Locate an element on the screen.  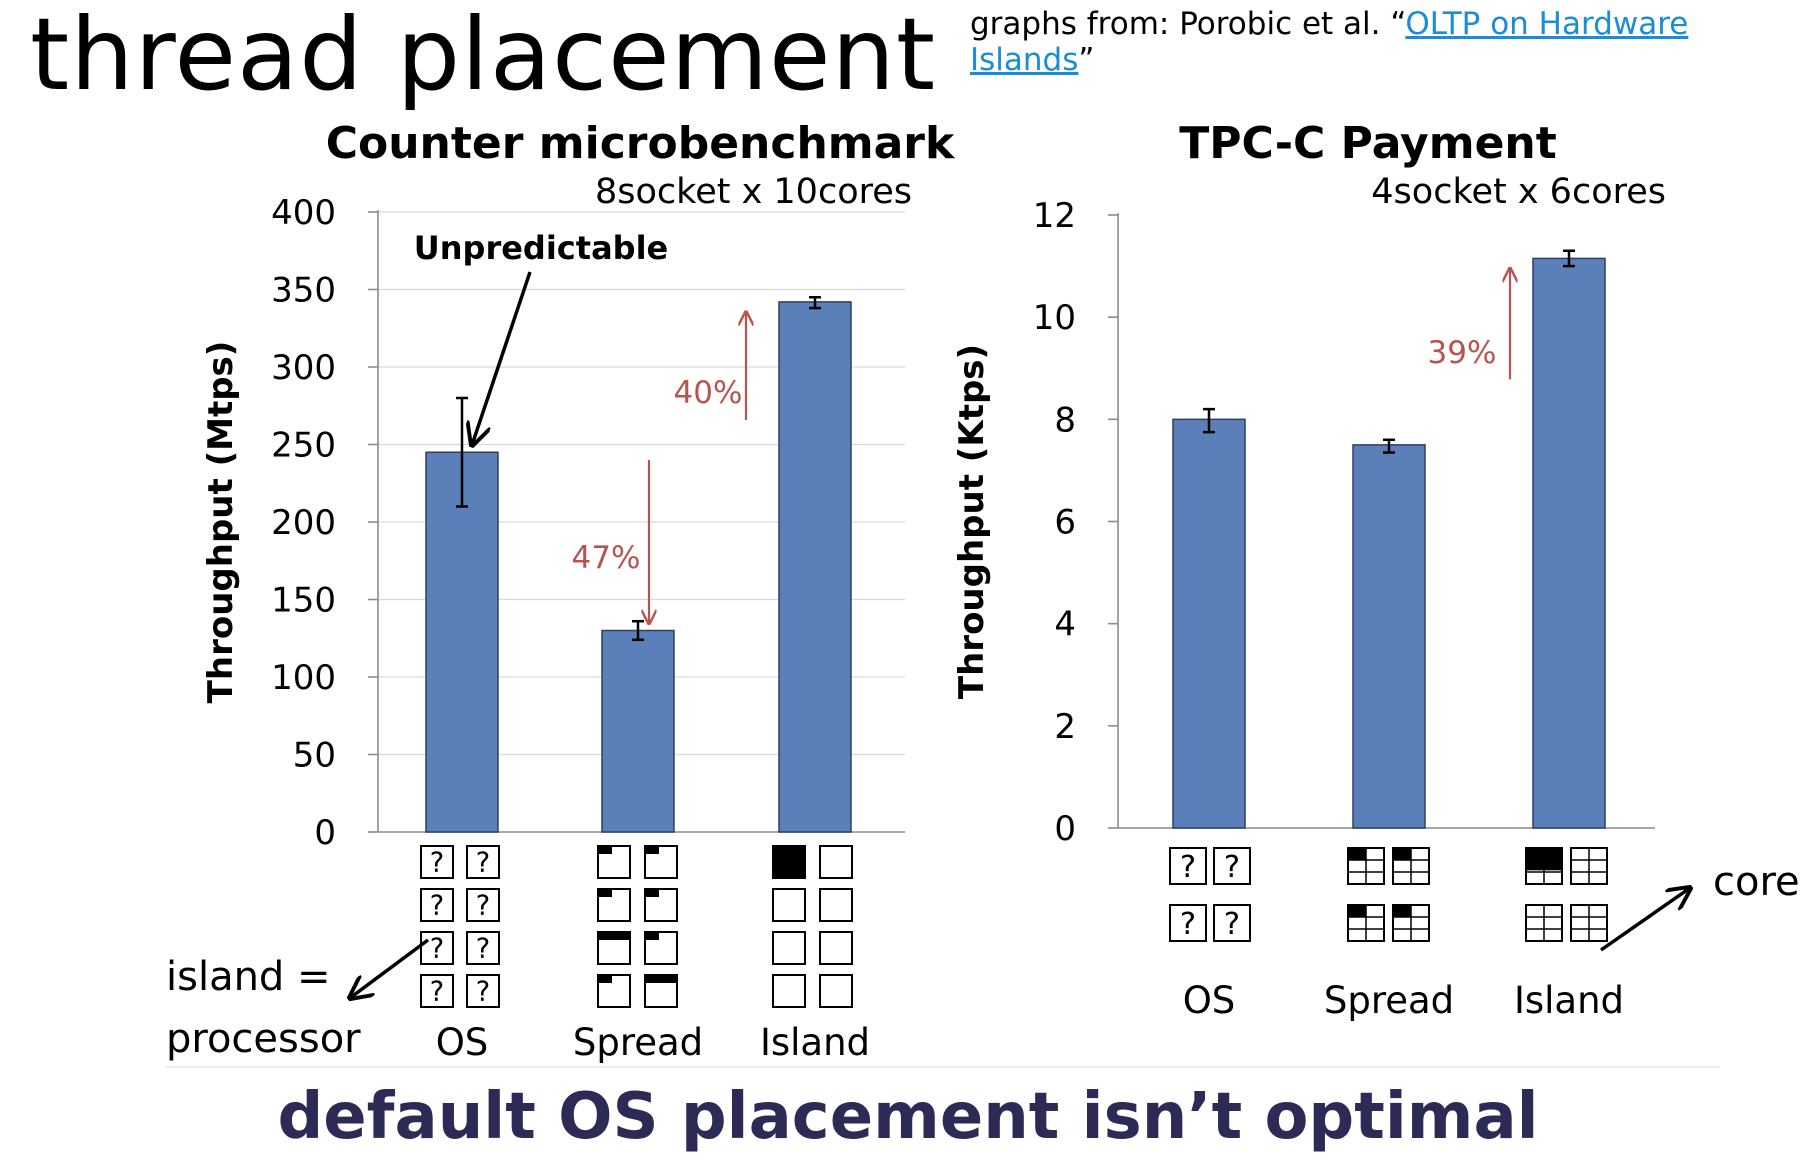
chart1-ytick-label: 250 is located at coordinates (303, 446).